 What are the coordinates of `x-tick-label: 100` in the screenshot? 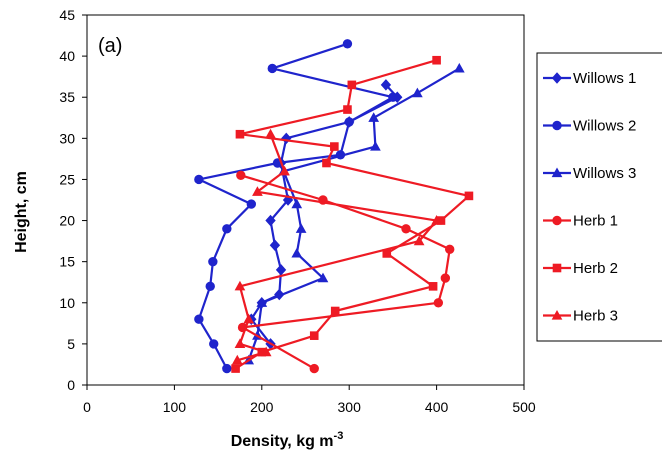 It's located at (175, 407).